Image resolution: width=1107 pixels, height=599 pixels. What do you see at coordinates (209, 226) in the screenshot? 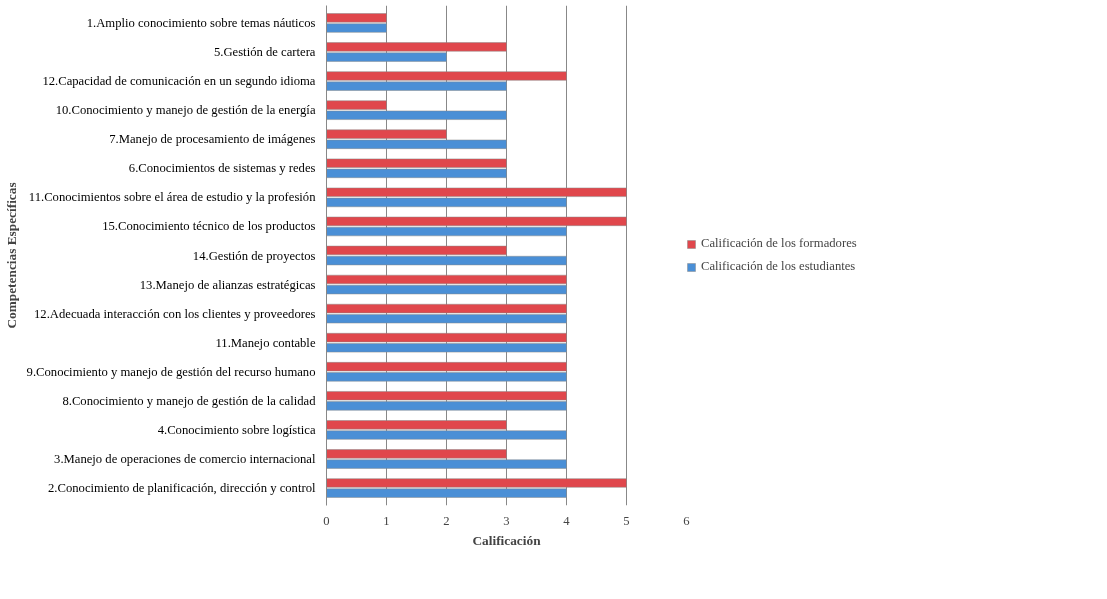
I see `y-tick-label: 15.Conocimiento técnico de los productos` at bounding box center [209, 226].